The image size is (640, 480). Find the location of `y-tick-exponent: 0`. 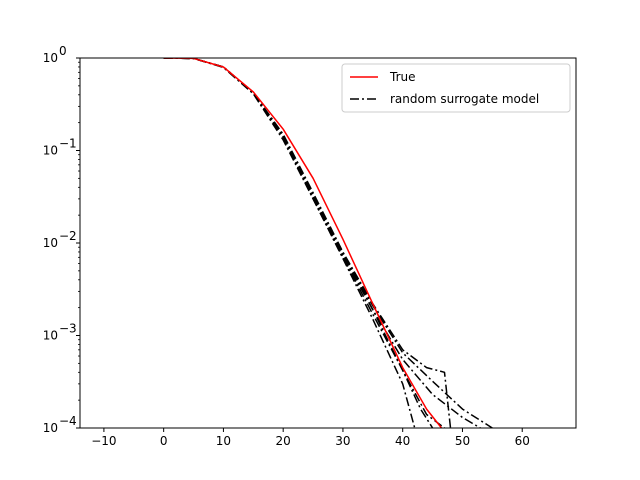

y-tick-exponent: 0 is located at coordinates (63, 51).